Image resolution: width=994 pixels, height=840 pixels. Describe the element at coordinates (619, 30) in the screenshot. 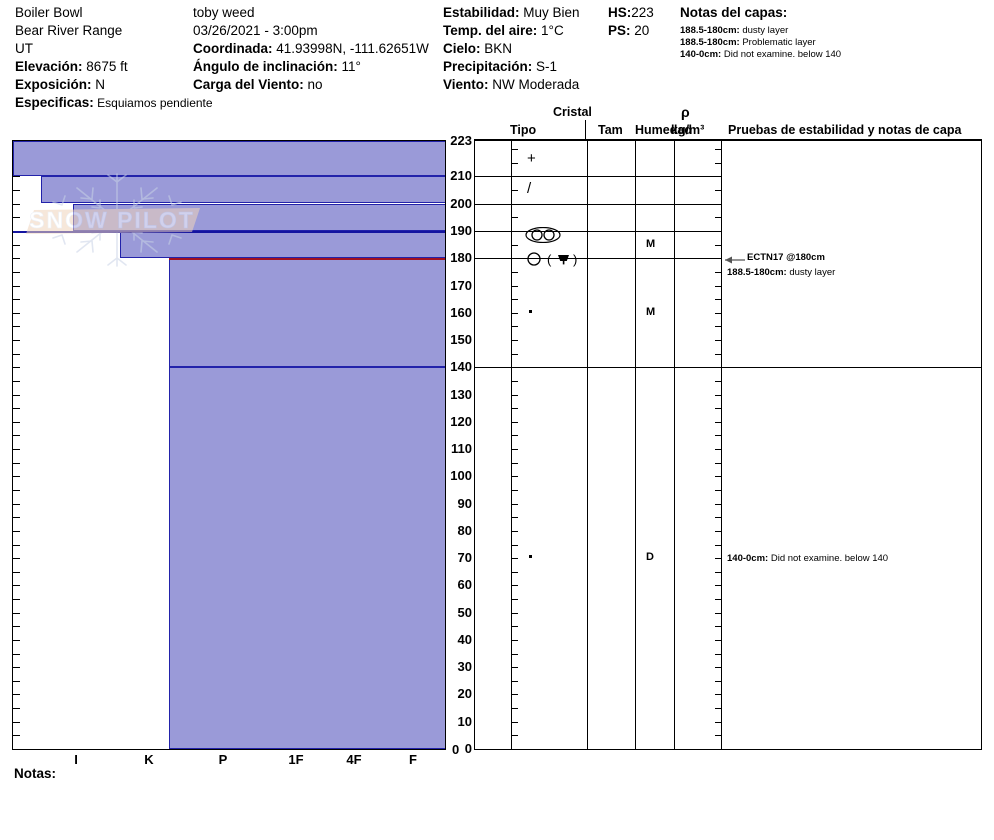

I see `ps-label: PS:` at that location.